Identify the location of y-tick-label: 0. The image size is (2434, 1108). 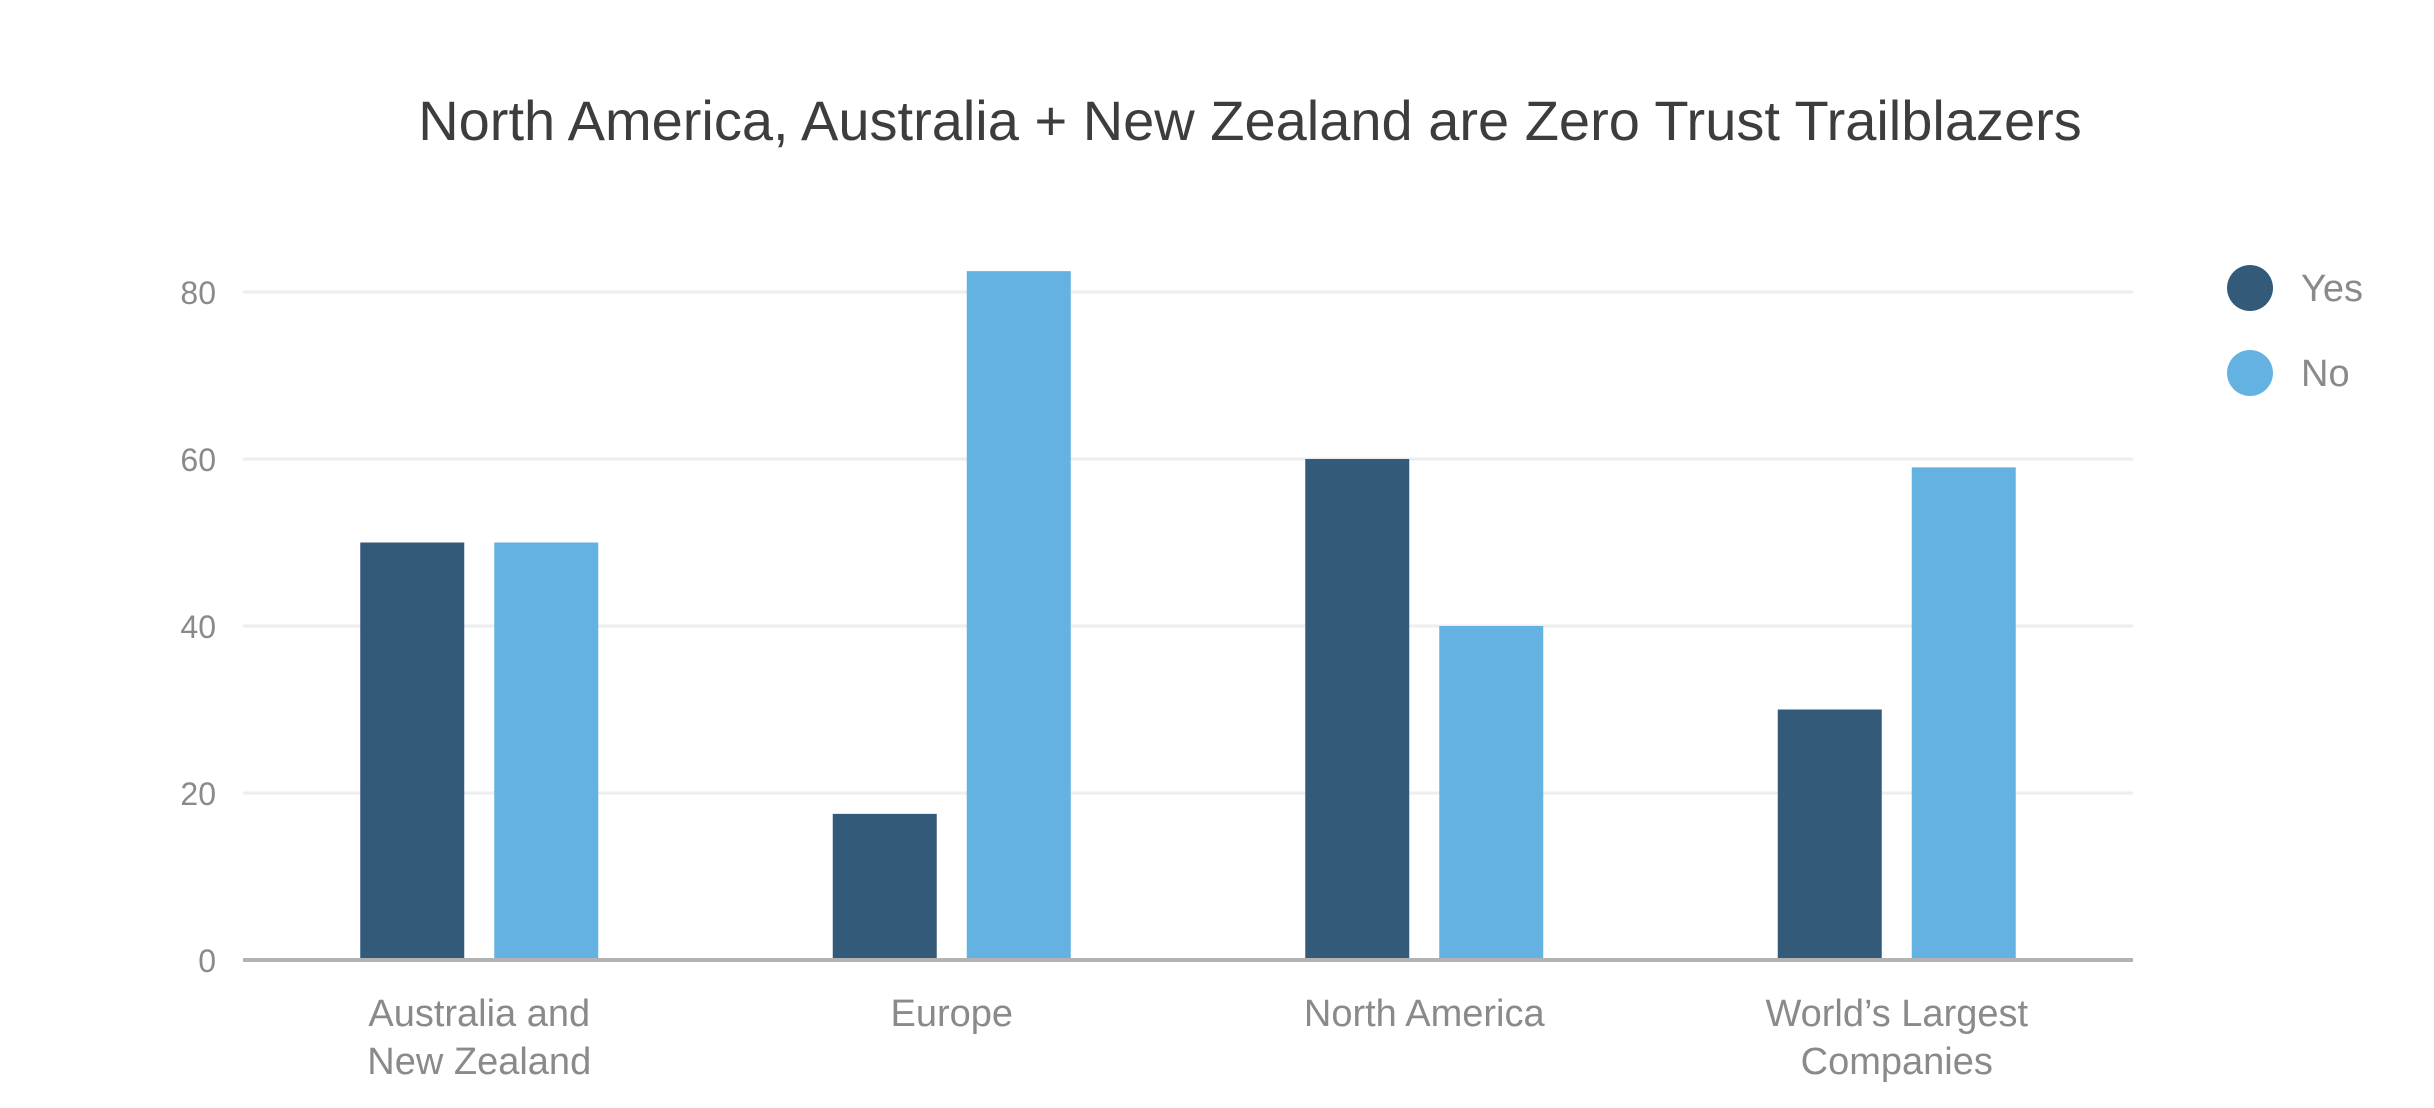
(207, 961).